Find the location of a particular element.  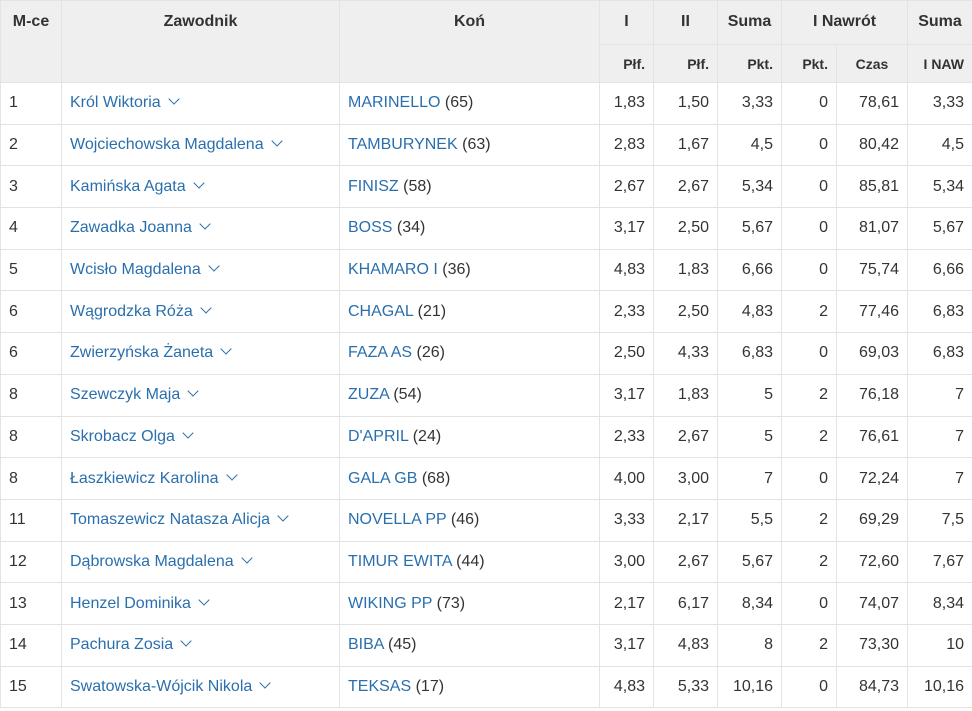

rider-cell: Kamińska Agata is located at coordinates (200, 187).